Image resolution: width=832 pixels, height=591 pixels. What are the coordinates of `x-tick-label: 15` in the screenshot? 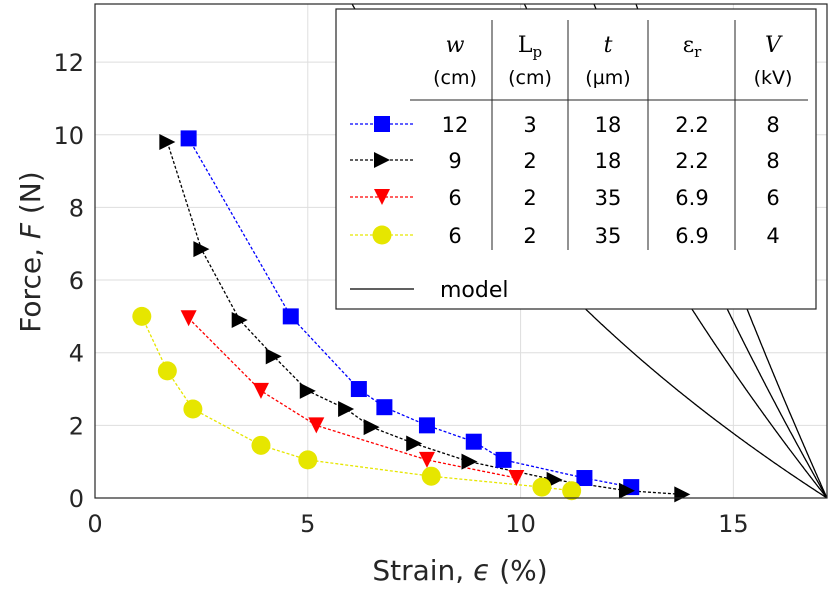 It's located at (733, 524).